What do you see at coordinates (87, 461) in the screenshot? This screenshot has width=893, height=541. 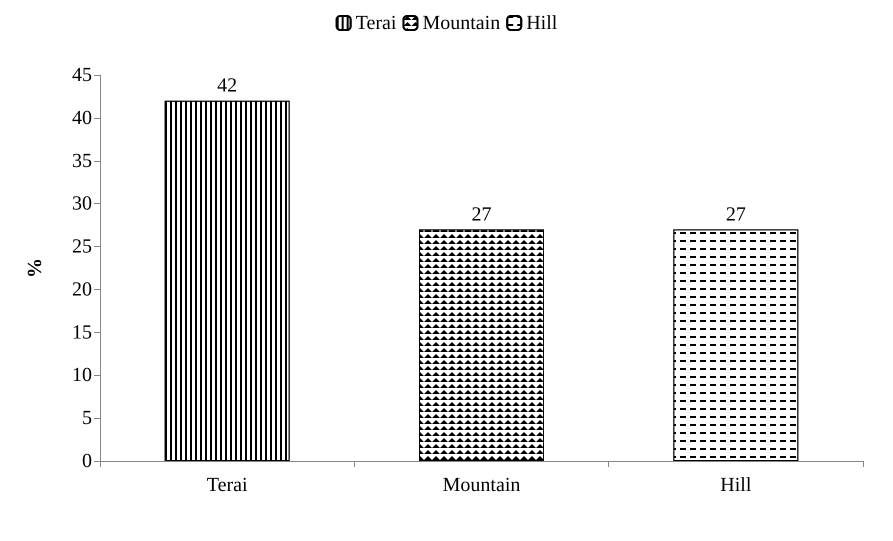 I see `y-tick-label: 0` at bounding box center [87, 461].